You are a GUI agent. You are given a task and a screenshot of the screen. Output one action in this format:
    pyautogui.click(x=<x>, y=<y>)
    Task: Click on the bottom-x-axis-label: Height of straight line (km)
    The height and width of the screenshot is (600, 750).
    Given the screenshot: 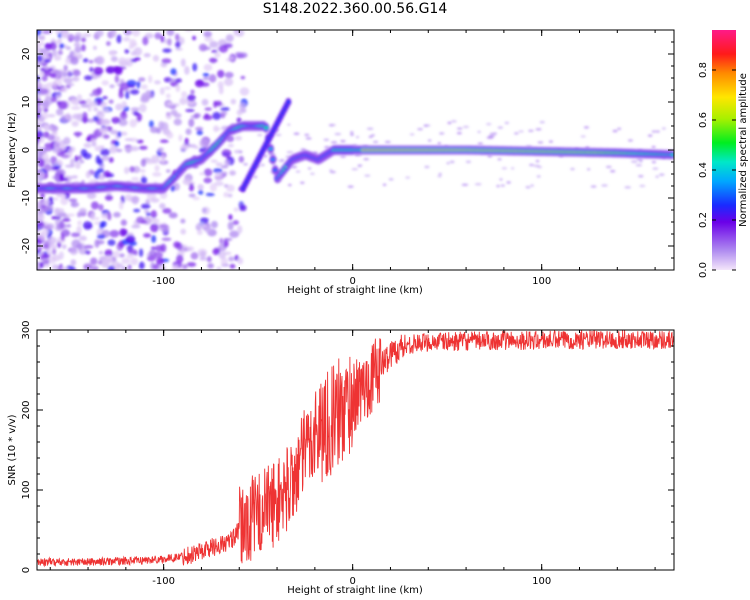 What is the action you would take?
    pyautogui.click(x=355, y=590)
    